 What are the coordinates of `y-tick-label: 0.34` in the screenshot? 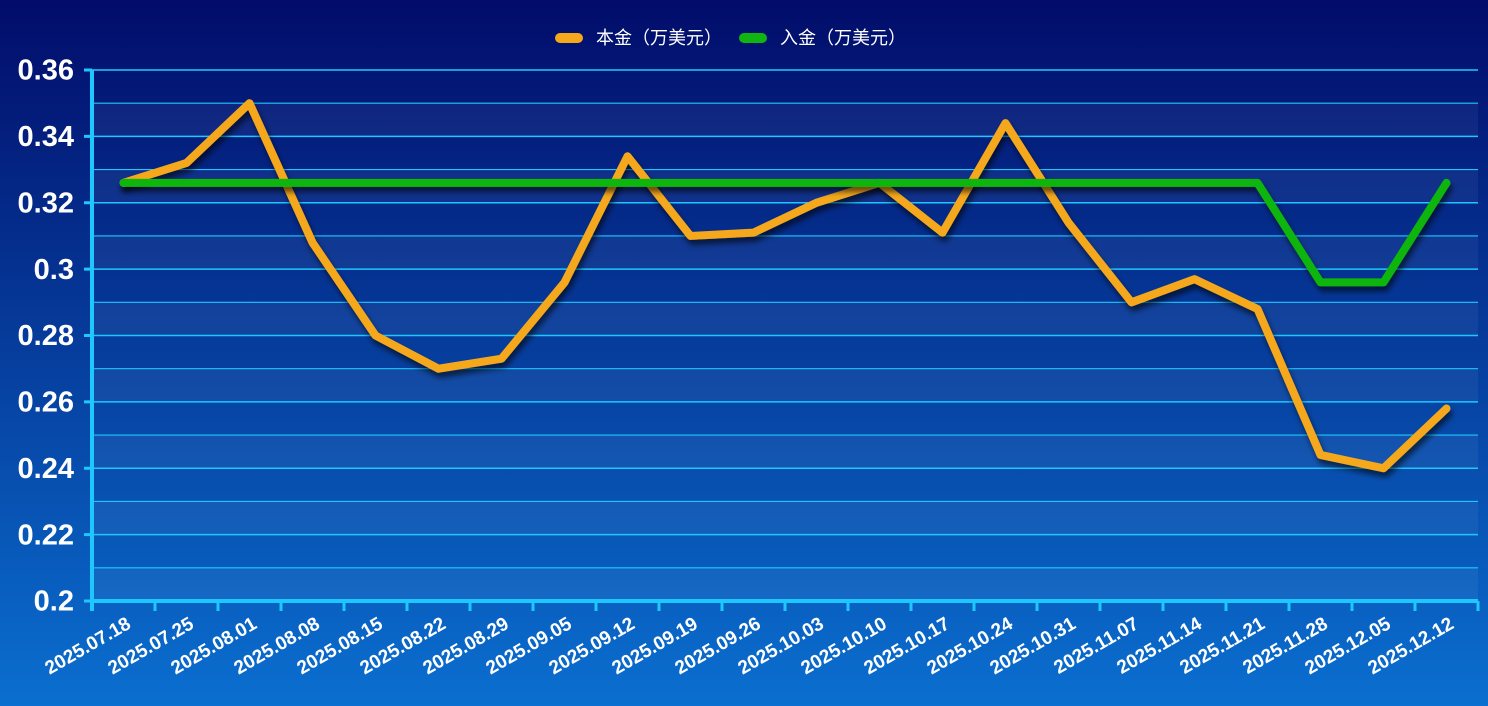 It's located at (46, 137).